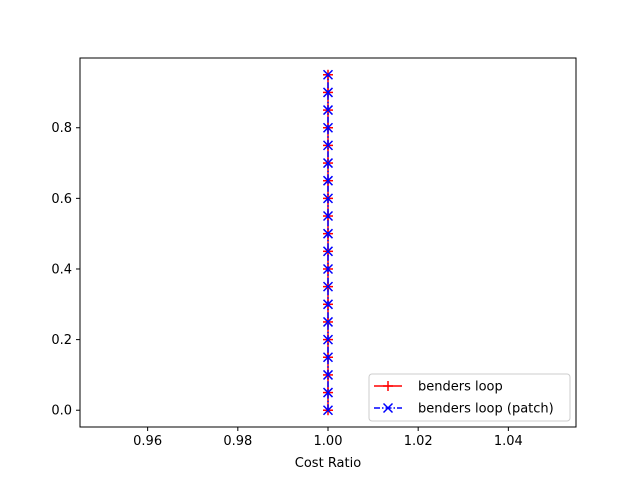  I want to click on legend-box, so click(469, 397).